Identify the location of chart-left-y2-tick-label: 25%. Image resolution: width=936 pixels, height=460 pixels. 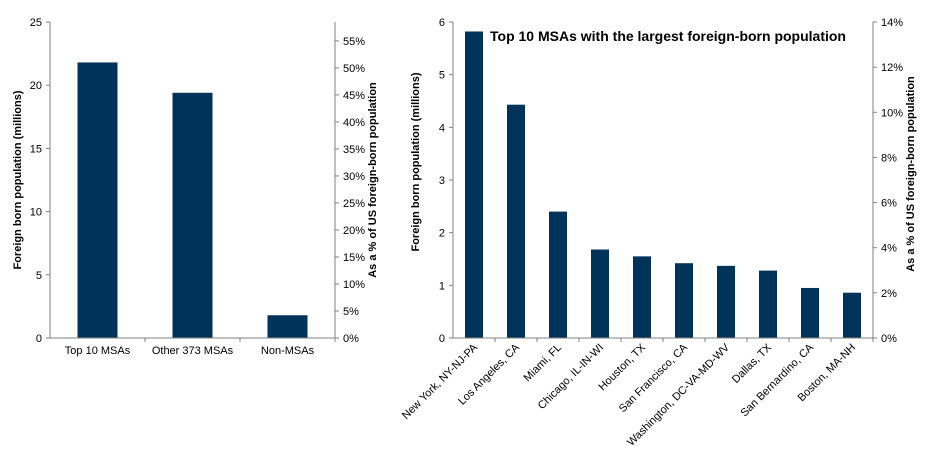
(354, 204).